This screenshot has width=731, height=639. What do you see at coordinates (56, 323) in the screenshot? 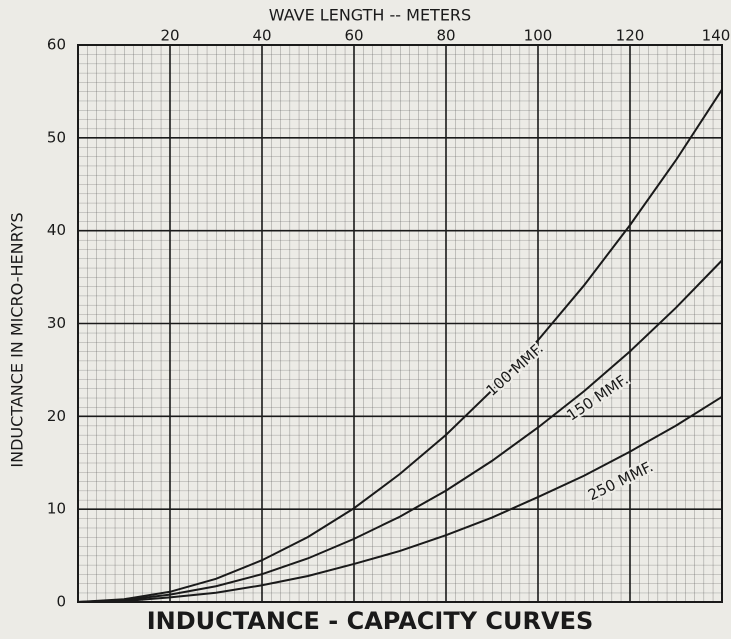
I see `y-tick-label: 30` at bounding box center [56, 323].